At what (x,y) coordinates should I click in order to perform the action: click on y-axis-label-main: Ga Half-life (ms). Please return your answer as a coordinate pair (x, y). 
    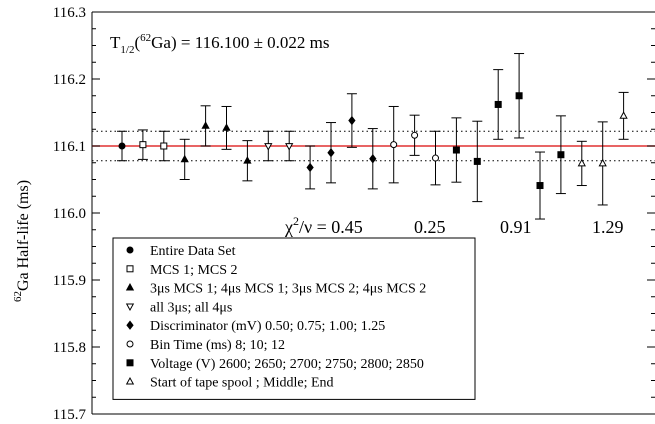
    Looking at the image, I should click on (23, 235).